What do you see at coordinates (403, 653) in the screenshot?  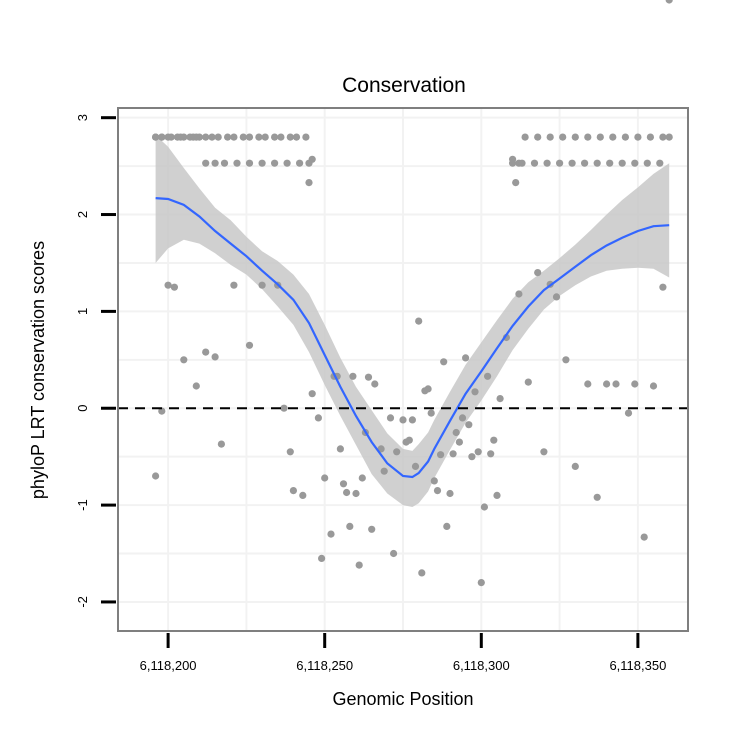 I see `x-axis: 6,118,200 6,118,250 6,118,300 6,118,350` at bounding box center [403, 653].